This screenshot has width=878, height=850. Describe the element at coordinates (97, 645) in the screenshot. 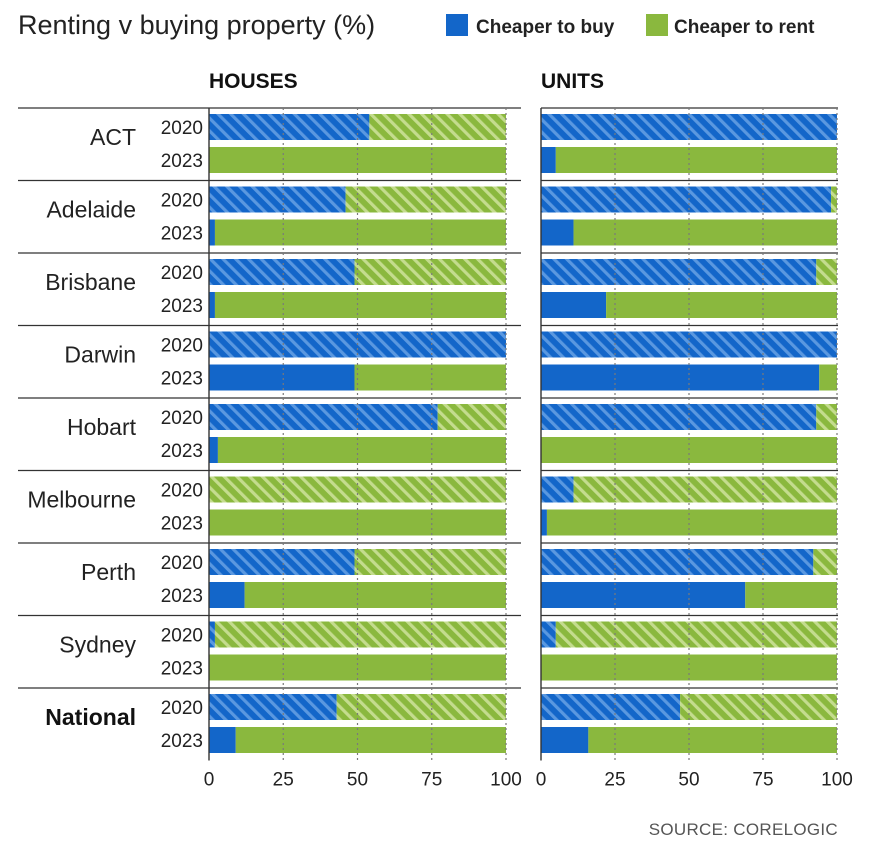

I see `region-label: Sydney` at that location.